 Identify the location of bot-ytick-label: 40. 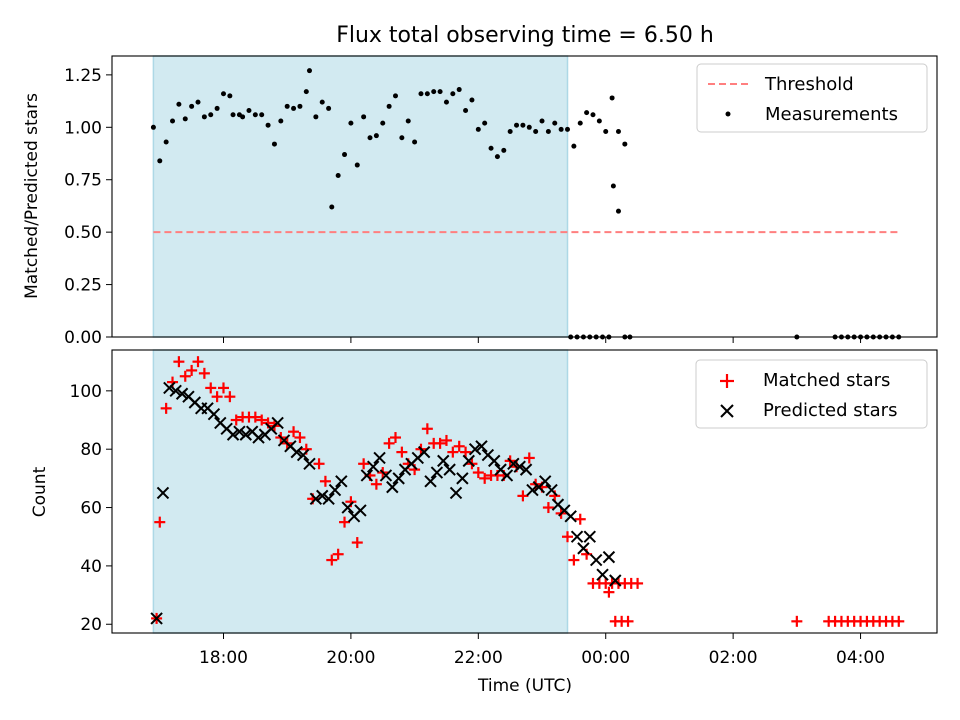
(91, 567).